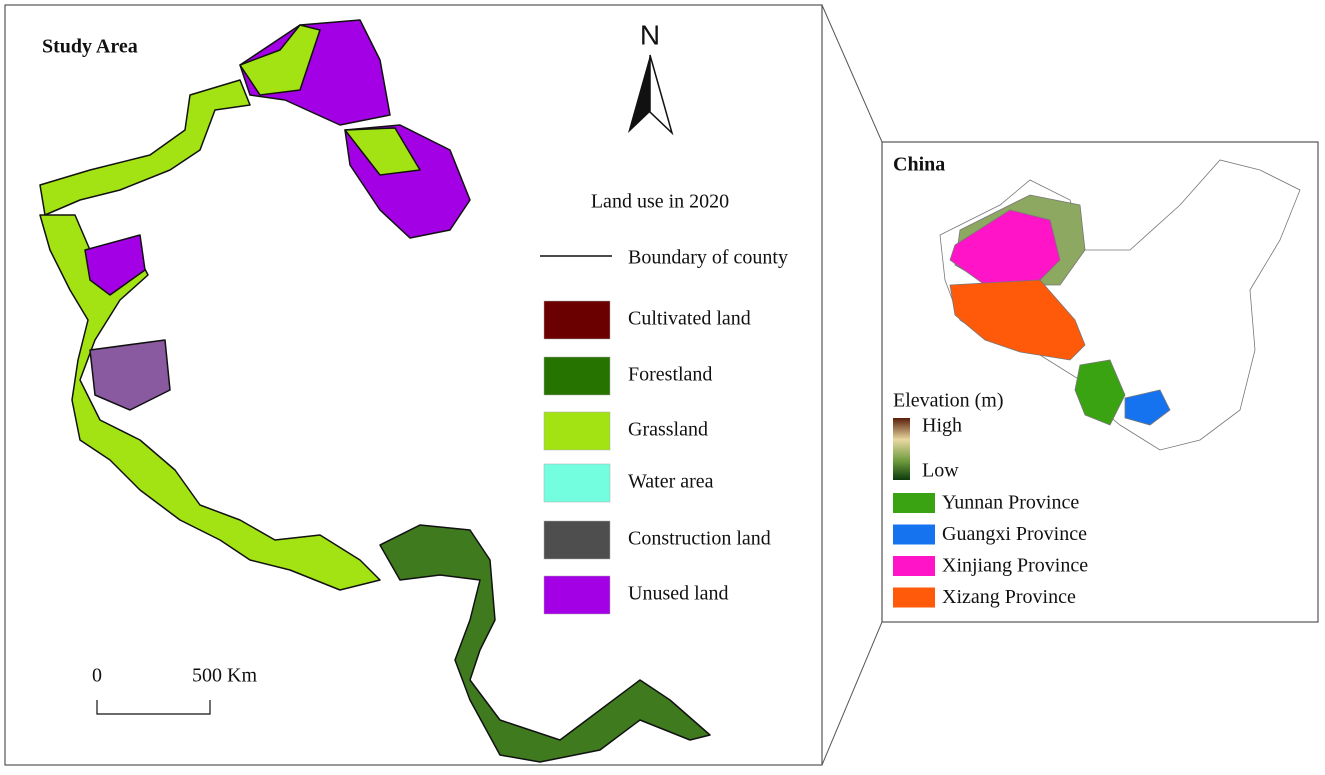 The width and height of the screenshot is (1325, 775). What do you see at coordinates (678, 594) in the screenshot?
I see `legend-label: Unused land` at bounding box center [678, 594].